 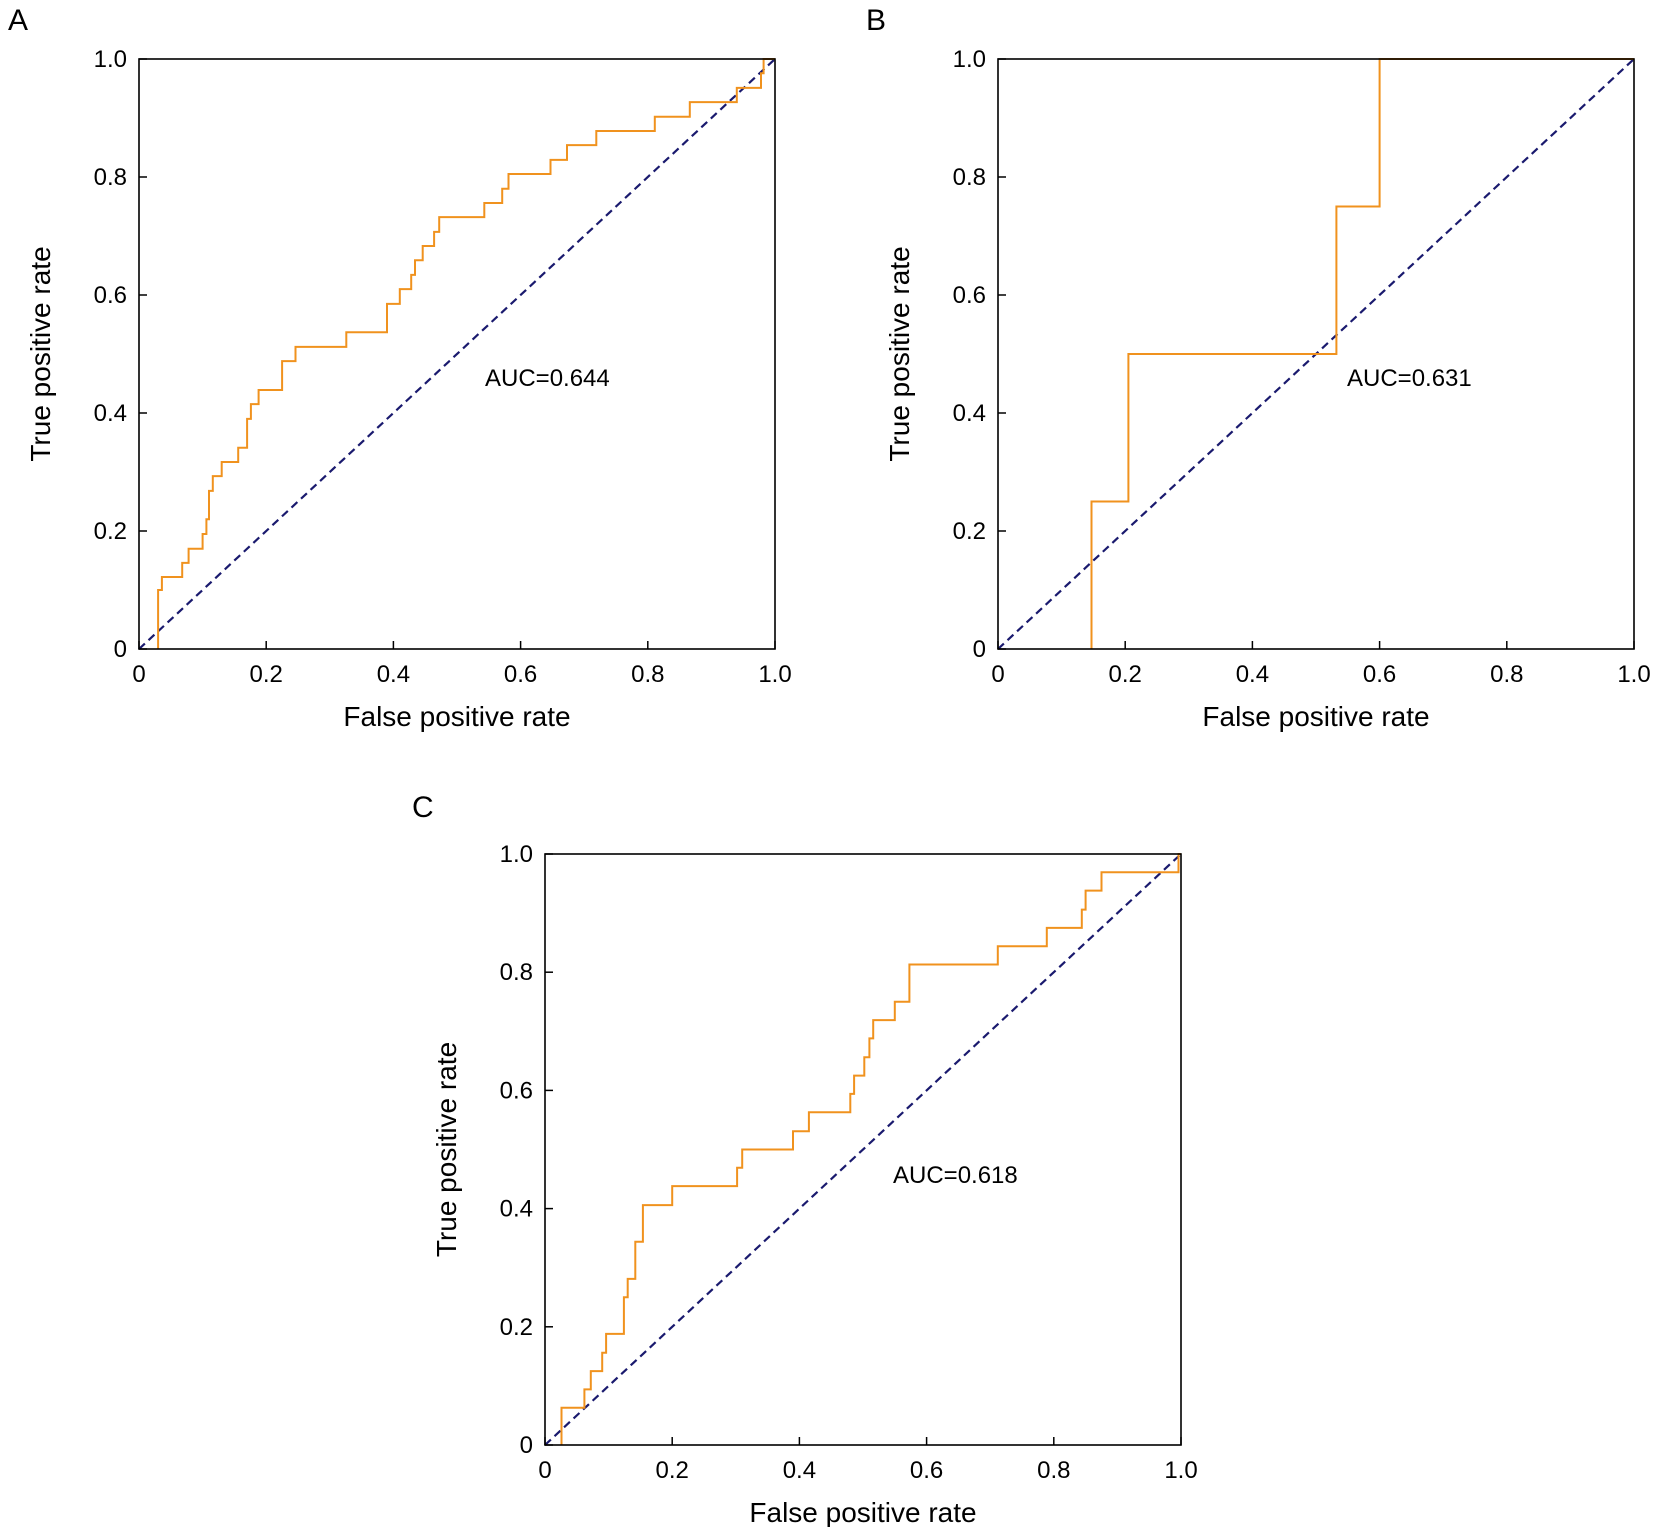 I want to click on auc-annotation: AUC=0.631, so click(x=1409, y=378).